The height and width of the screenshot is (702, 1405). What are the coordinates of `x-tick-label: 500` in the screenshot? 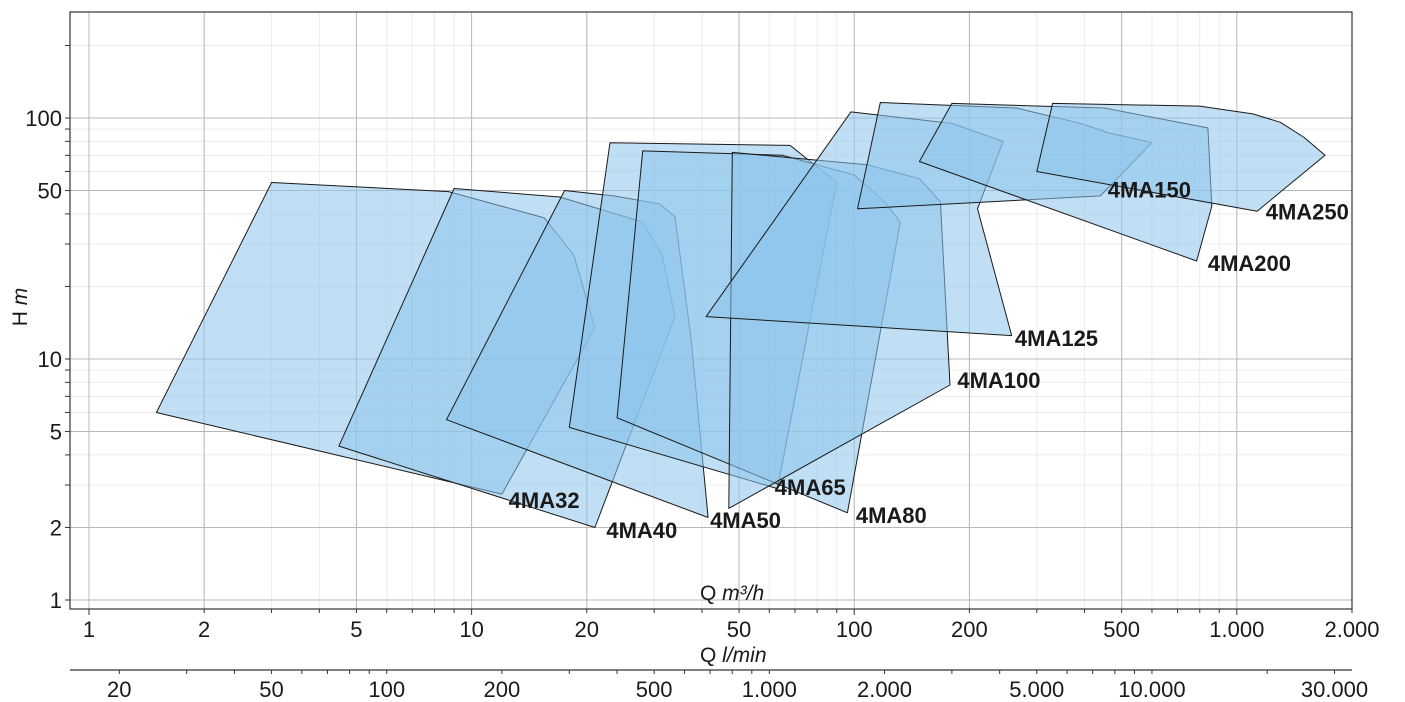 It's located at (1121, 629).